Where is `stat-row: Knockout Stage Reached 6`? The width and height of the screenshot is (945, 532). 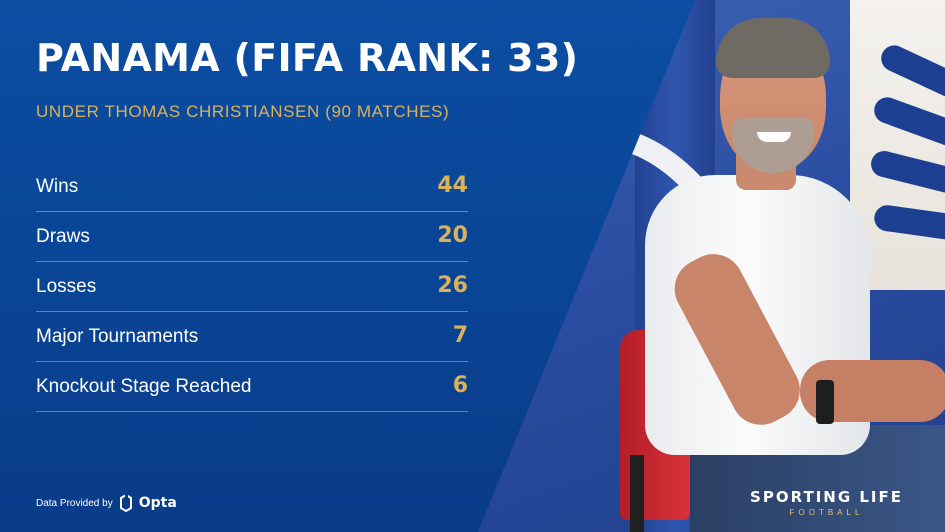
stat-row: Knockout Stage Reached 6 is located at coordinates (252, 387).